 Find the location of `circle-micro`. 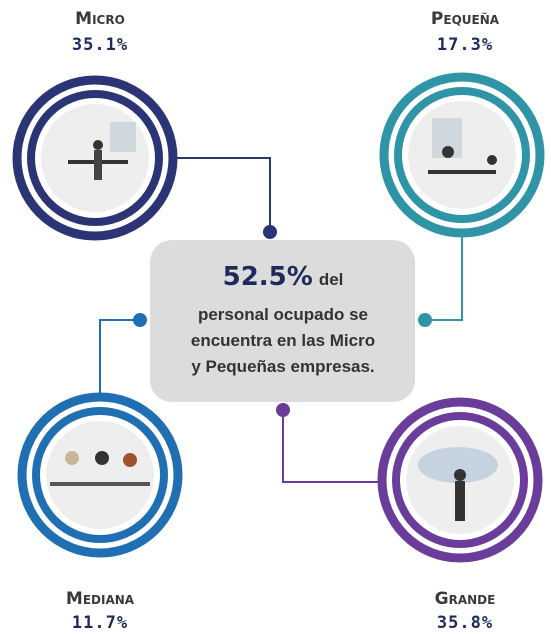

circle-micro is located at coordinates (95, 158).